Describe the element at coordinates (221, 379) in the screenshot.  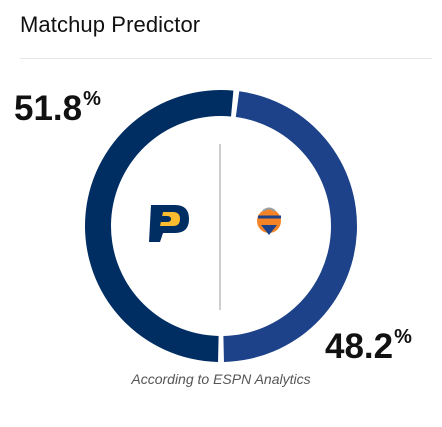
I see `analytics-source-note: According to ESPN Analytics` at that location.